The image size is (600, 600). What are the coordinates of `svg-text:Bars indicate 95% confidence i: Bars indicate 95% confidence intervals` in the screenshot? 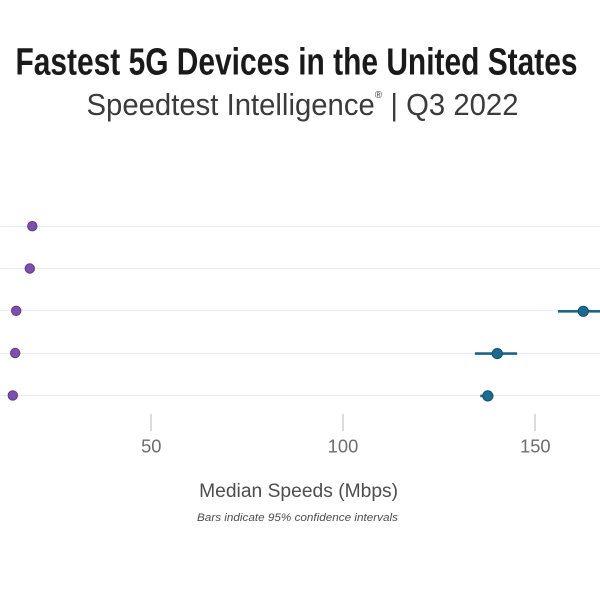 It's located at (297, 518).